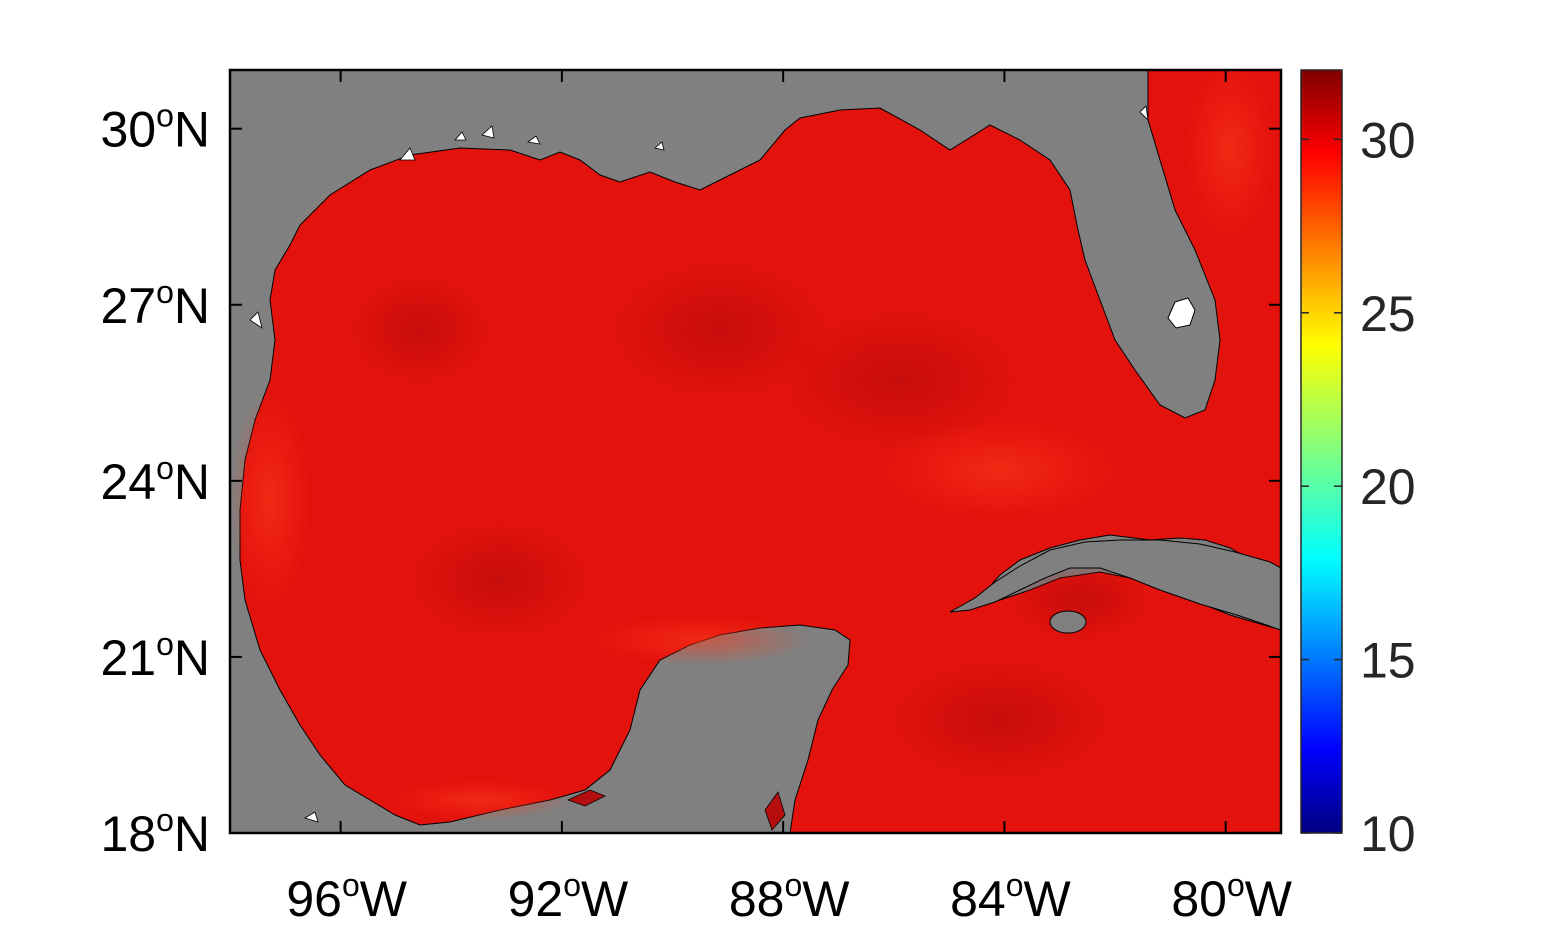 Image resolution: width=1563 pixels, height=938 pixels. What do you see at coordinates (155, 304) in the screenshot?
I see `lat-tick-label: 27oN` at bounding box center [155, 304].